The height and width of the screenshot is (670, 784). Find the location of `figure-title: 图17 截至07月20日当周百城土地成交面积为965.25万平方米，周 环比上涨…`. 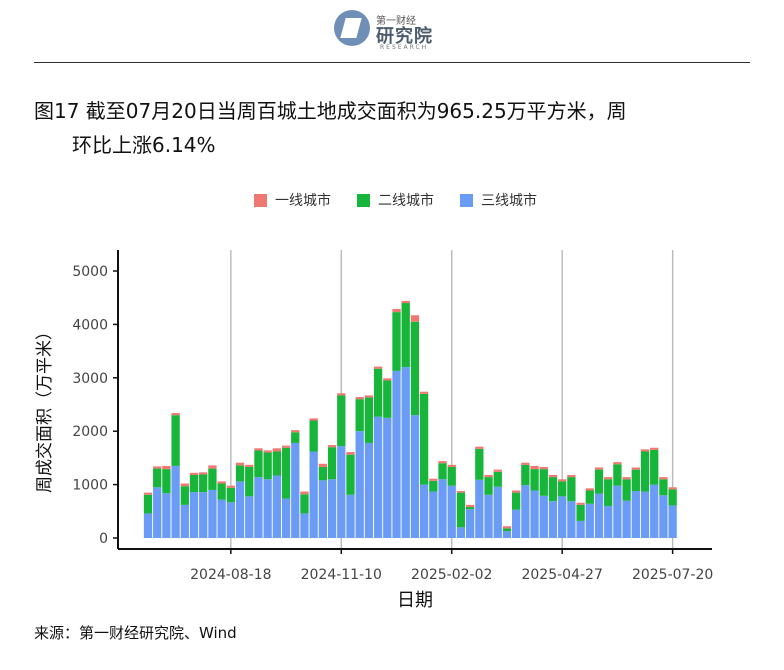

figure-title: 图17 截至07月20日当周百城土地成交面积为965.25万平方米，周 环比上涨… is located at coordinates (384, 128).